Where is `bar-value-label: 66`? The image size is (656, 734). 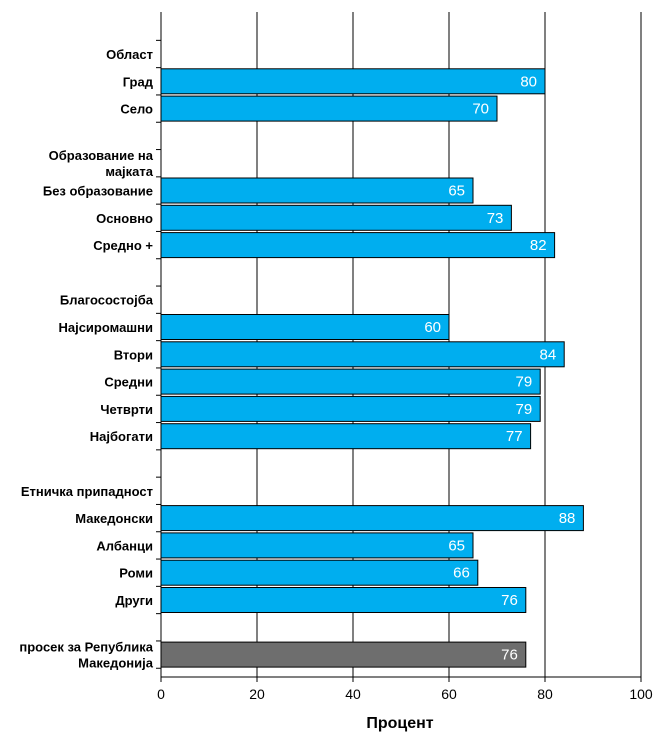 bar-value-label: 66 is located at coordinates (461, 573).